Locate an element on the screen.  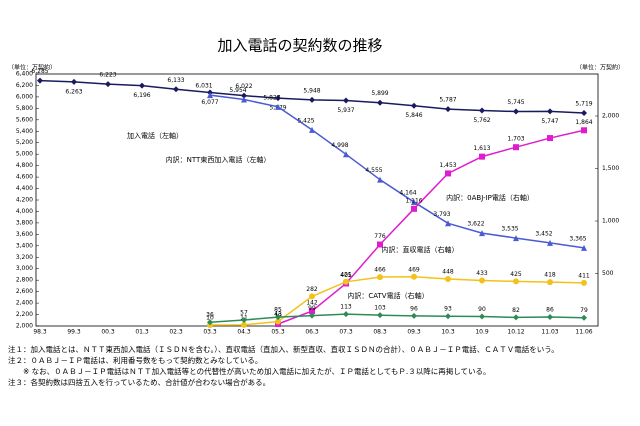
data-label: 6,133 is located at coordinates (175, 80).